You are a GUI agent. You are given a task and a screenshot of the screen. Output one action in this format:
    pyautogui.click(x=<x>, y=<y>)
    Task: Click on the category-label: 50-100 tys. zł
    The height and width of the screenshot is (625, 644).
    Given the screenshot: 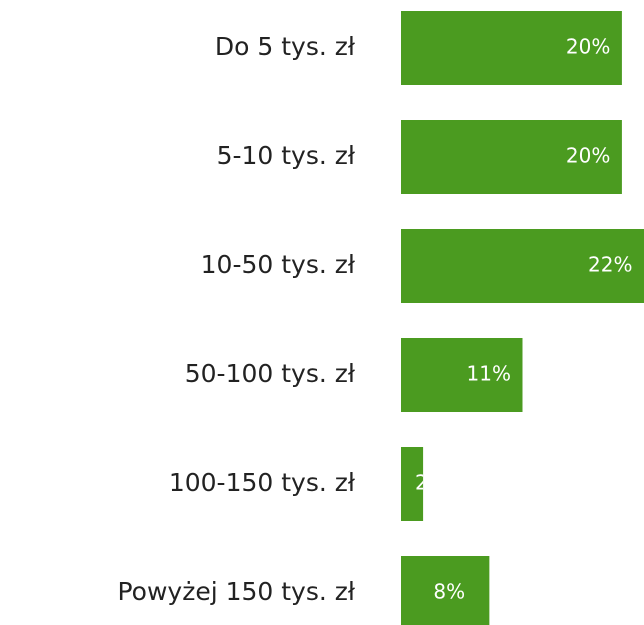 What is the action you would take?
    pyautogui.click(x=270, y=373)
    